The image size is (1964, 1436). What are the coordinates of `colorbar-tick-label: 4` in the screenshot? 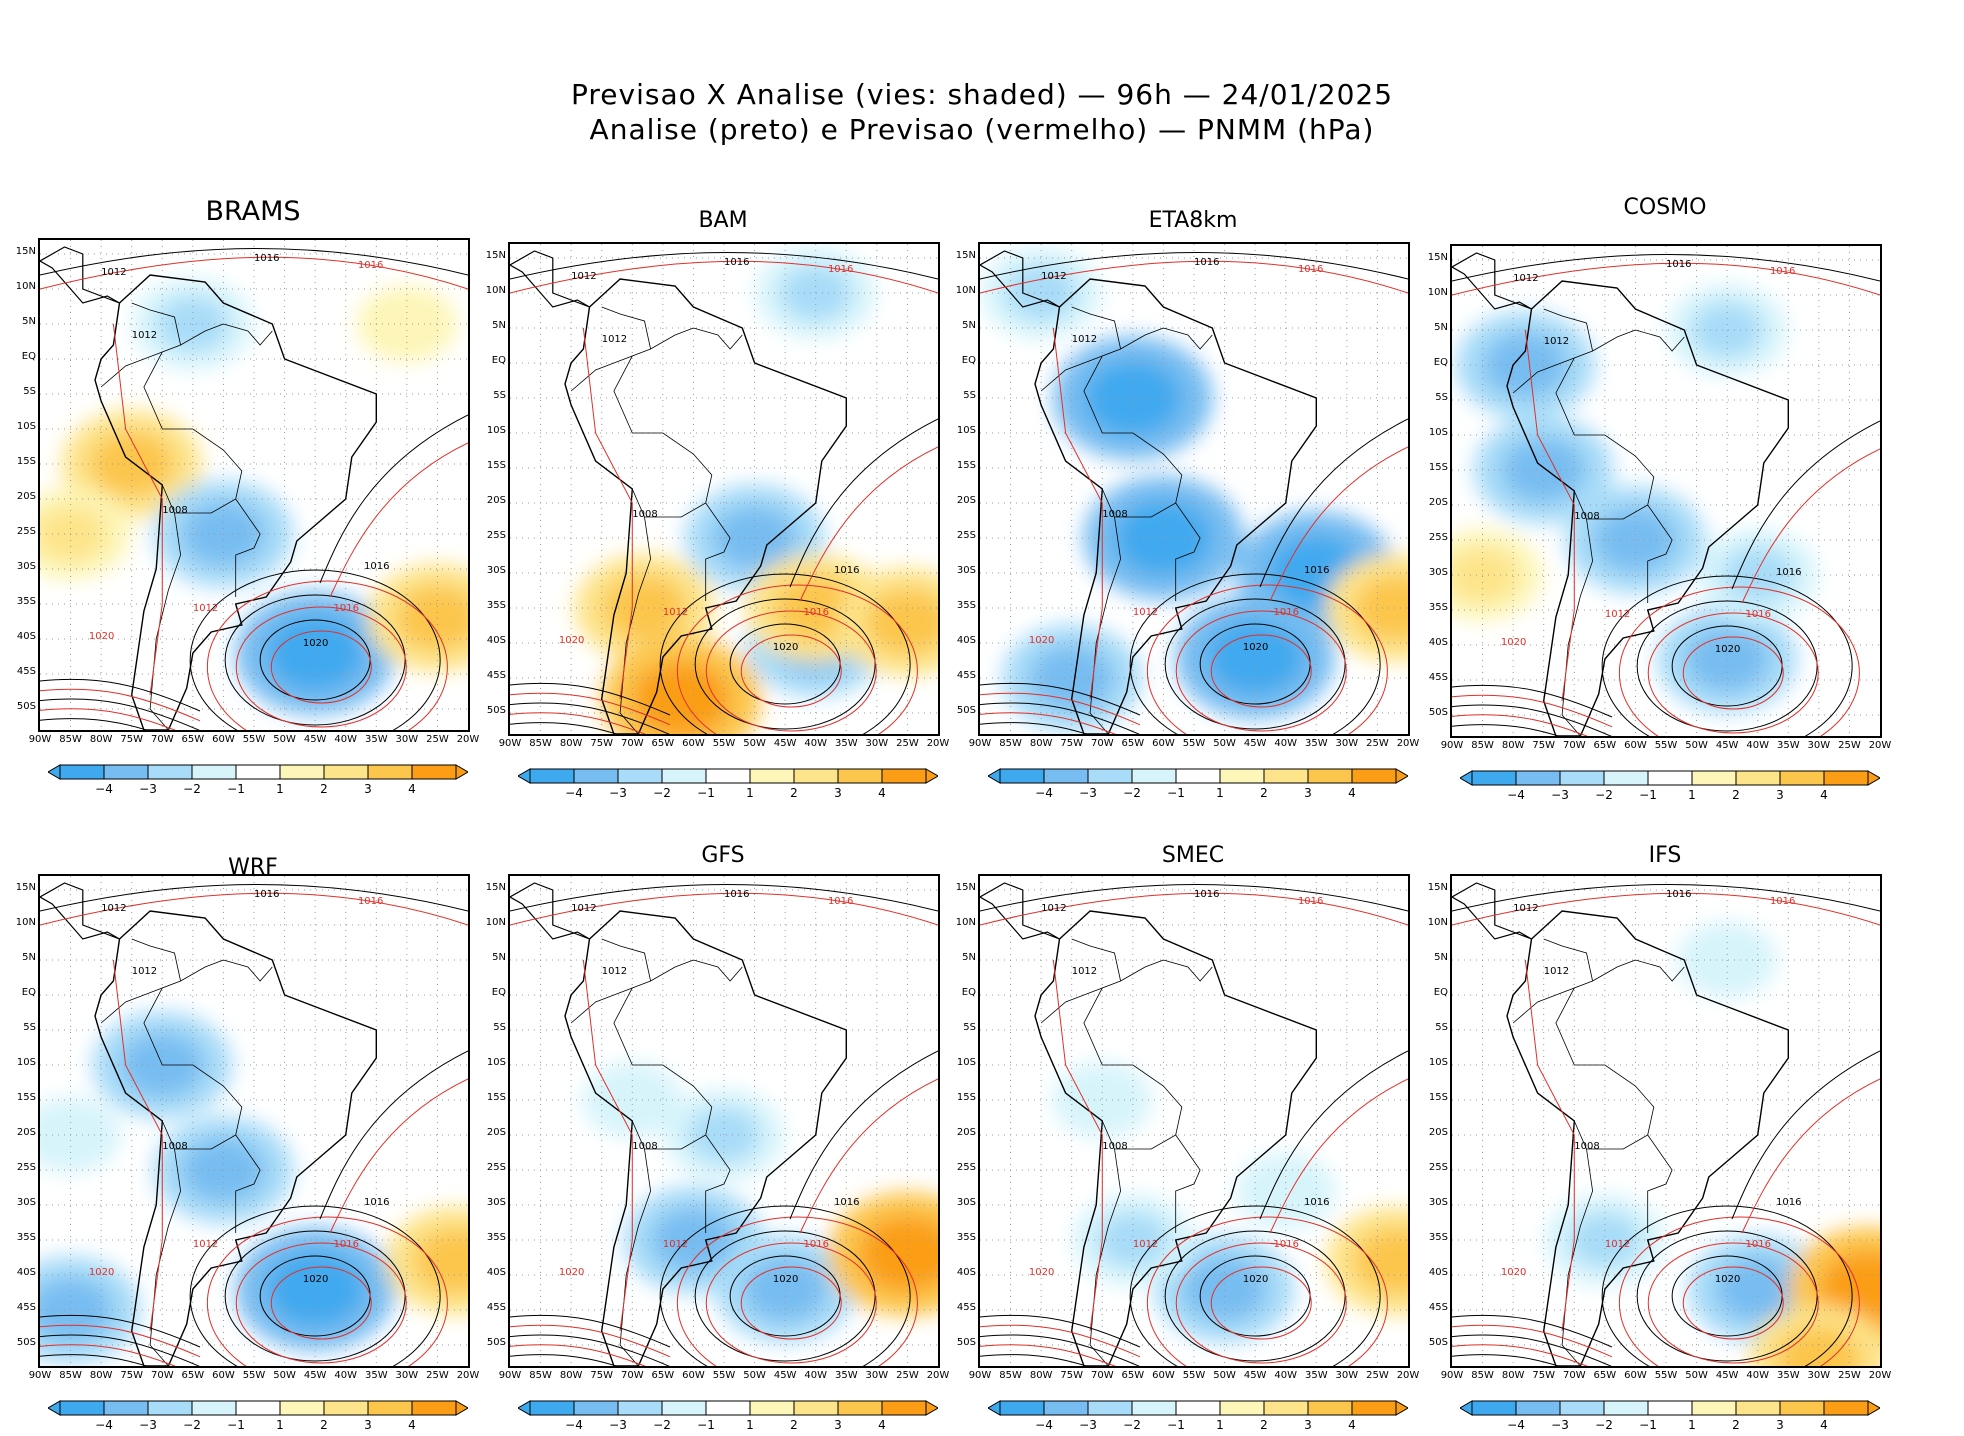 It's located at (412, 789).